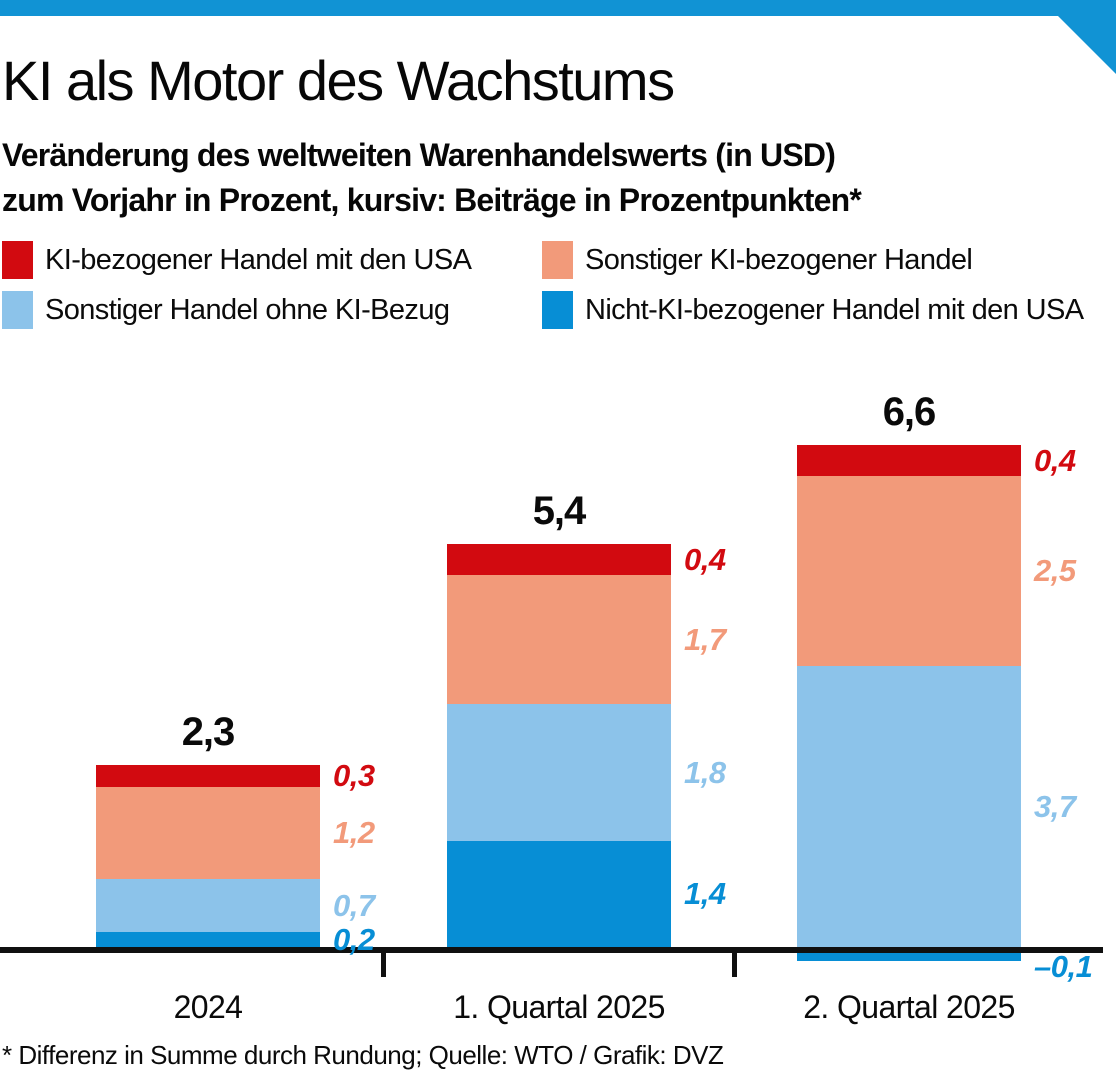 This screenshot has height=1080, width=1116. Describe the element at coordinates (338, 80) in the screenshot. I see `page-title: KI als Motor des Wachstums` at that location.